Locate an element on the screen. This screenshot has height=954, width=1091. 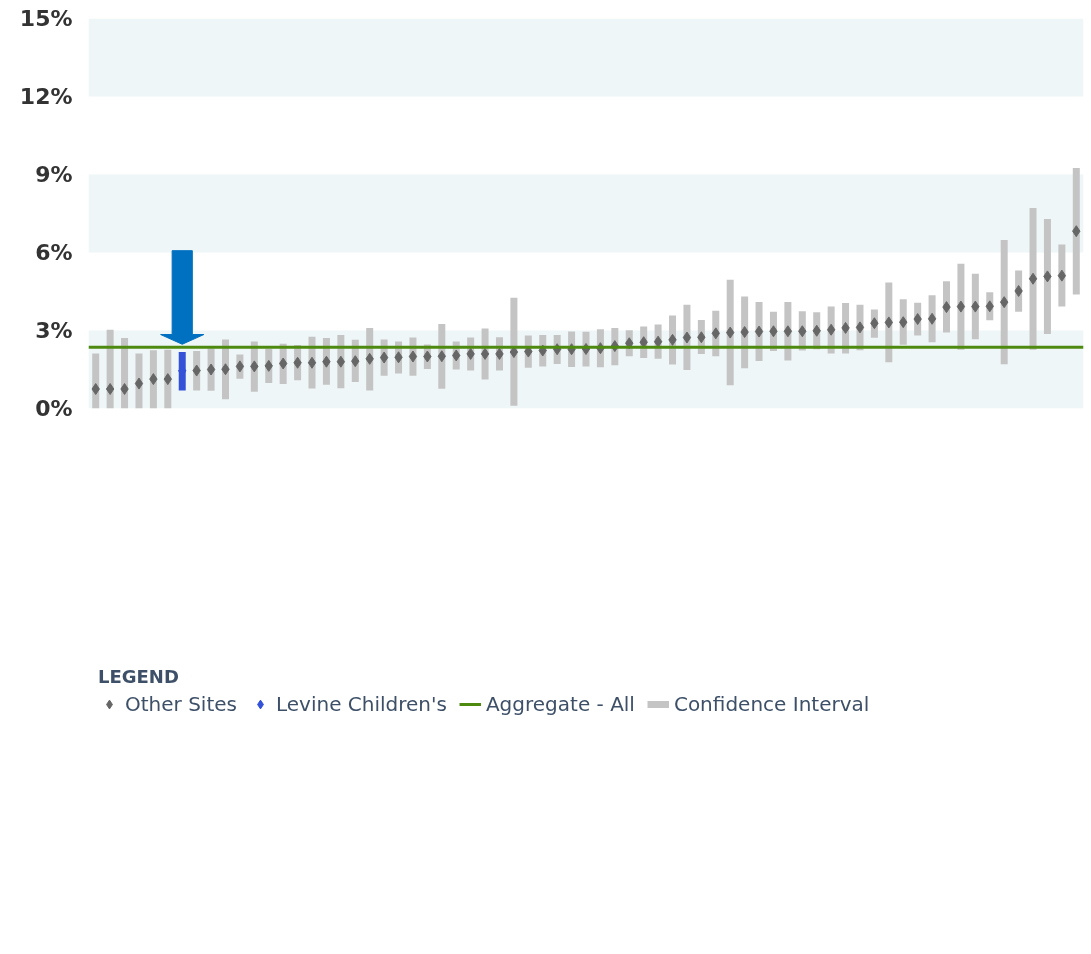
y-tick-label: 3% is located at coordinates (54, 330).